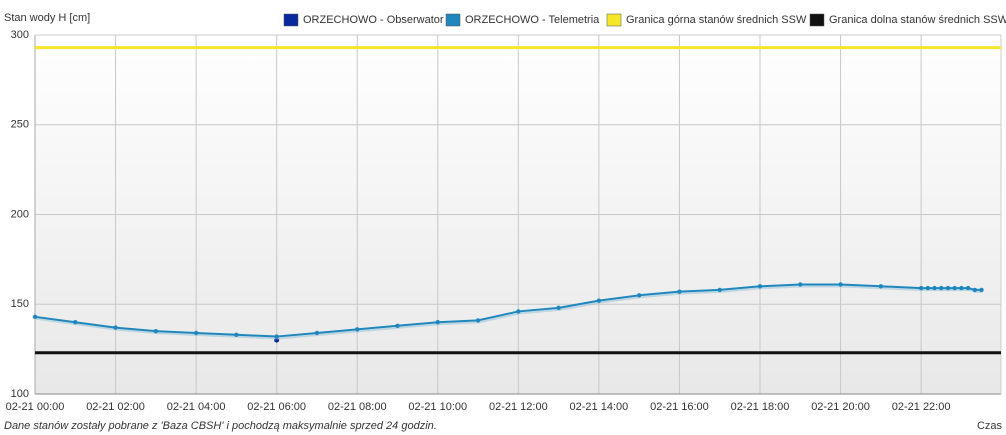  Describe the element at coordinates (20, 214) in the screenshot. I see `y-tick-label: 200` at that location.